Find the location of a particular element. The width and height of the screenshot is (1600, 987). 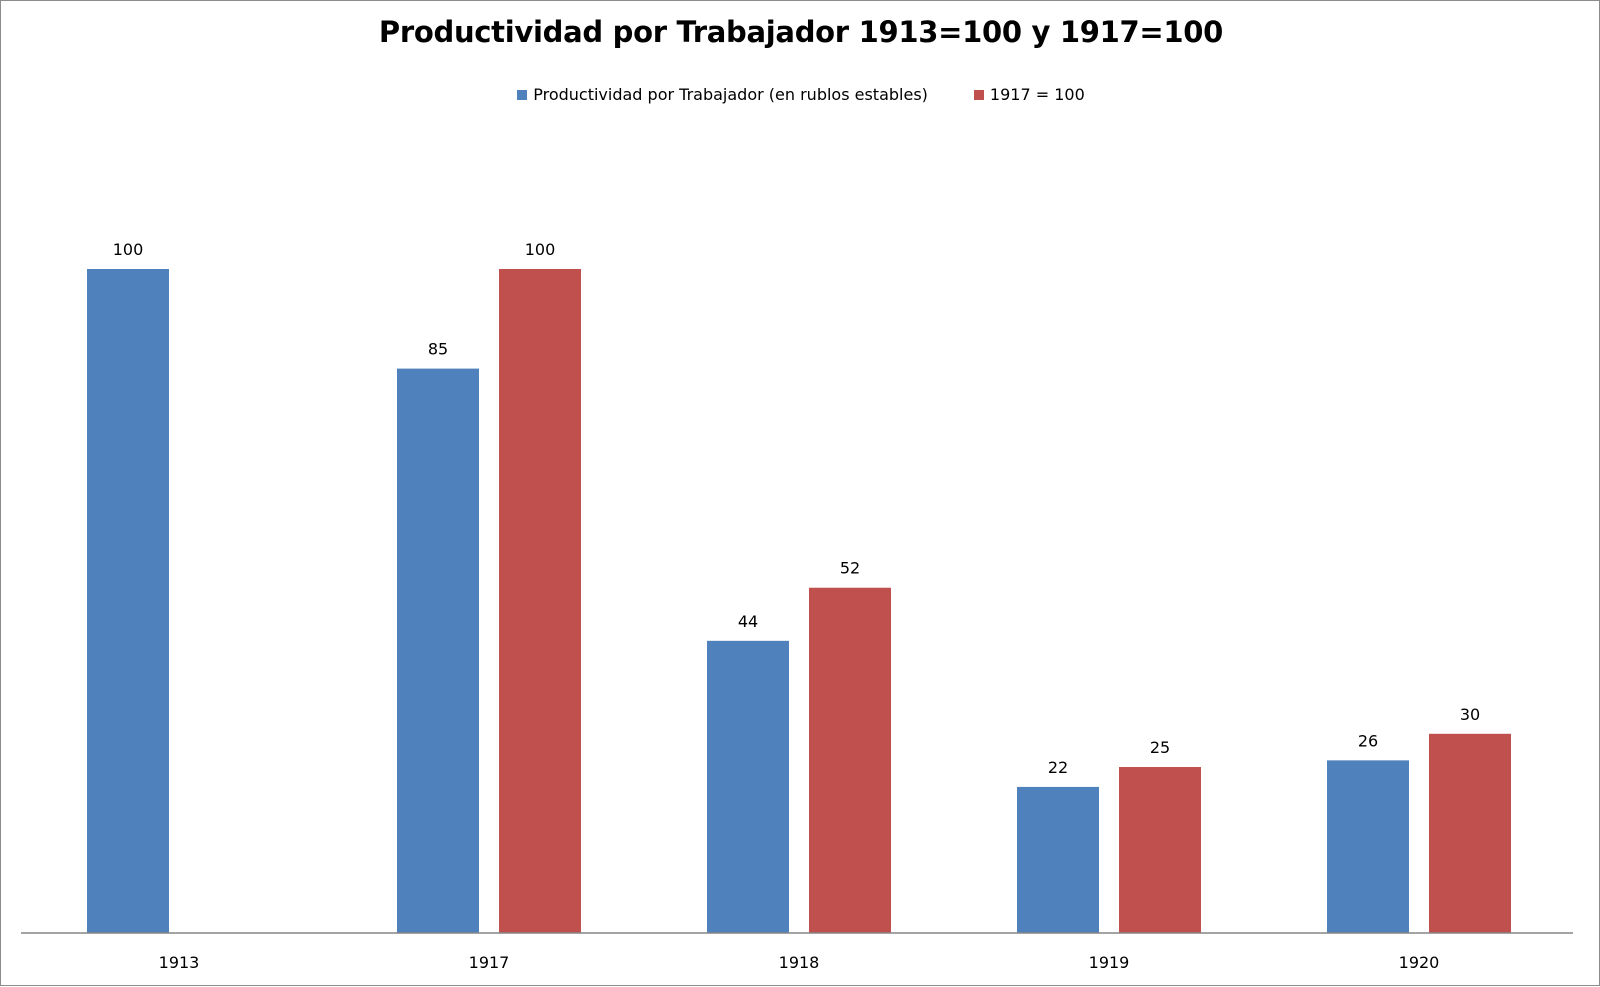

data-label-1917-series-2: 100 is located at coordinates (540, 249).